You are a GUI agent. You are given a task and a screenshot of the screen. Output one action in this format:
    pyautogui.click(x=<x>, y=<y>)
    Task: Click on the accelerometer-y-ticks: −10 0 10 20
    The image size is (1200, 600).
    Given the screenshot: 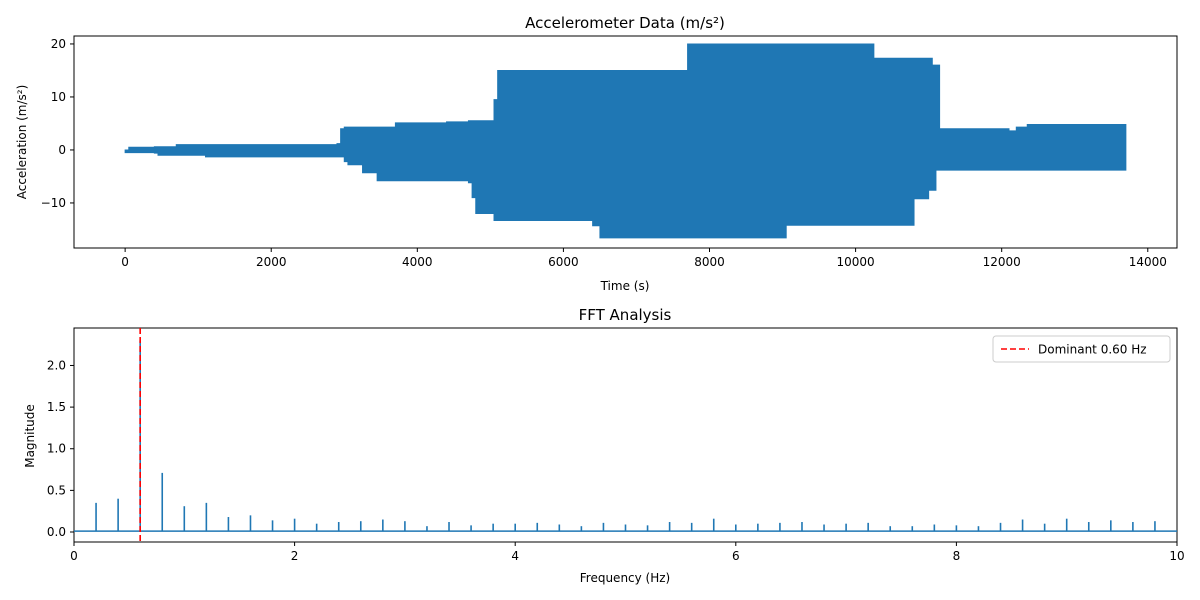 What is the action you would take?
    pyautogui.click(x=57, y=123)
    